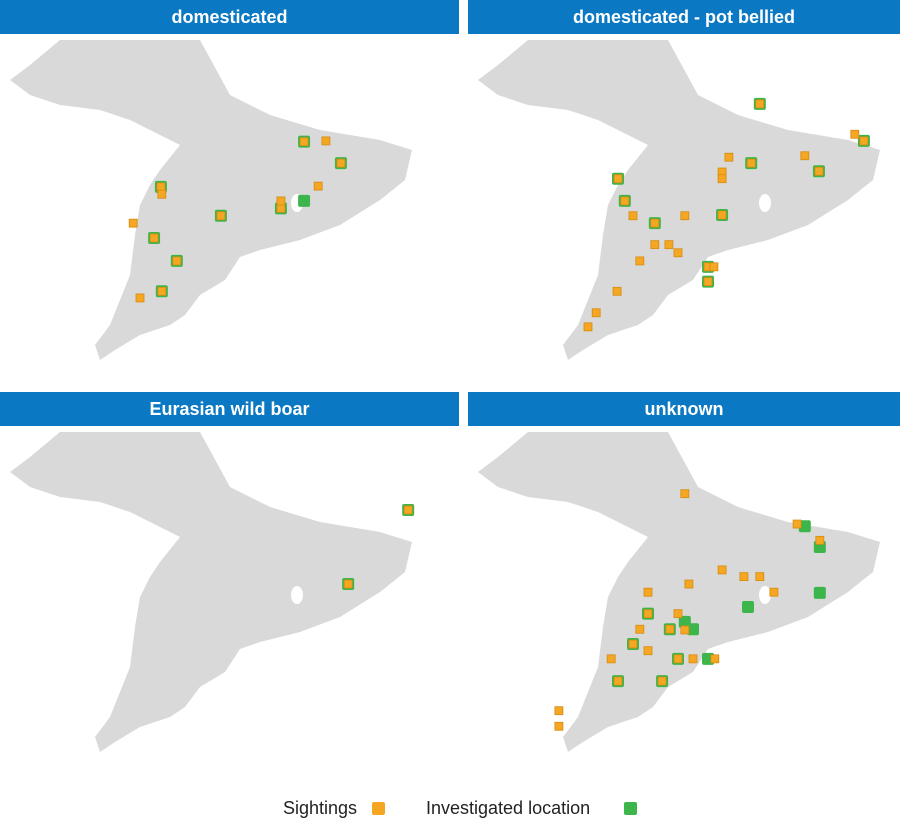 The image size is (900, 834). What do you see at coordinates (508, 808) in the screenshot?
I see `legend-label: Investigated location` at bounding box center [508, 808].